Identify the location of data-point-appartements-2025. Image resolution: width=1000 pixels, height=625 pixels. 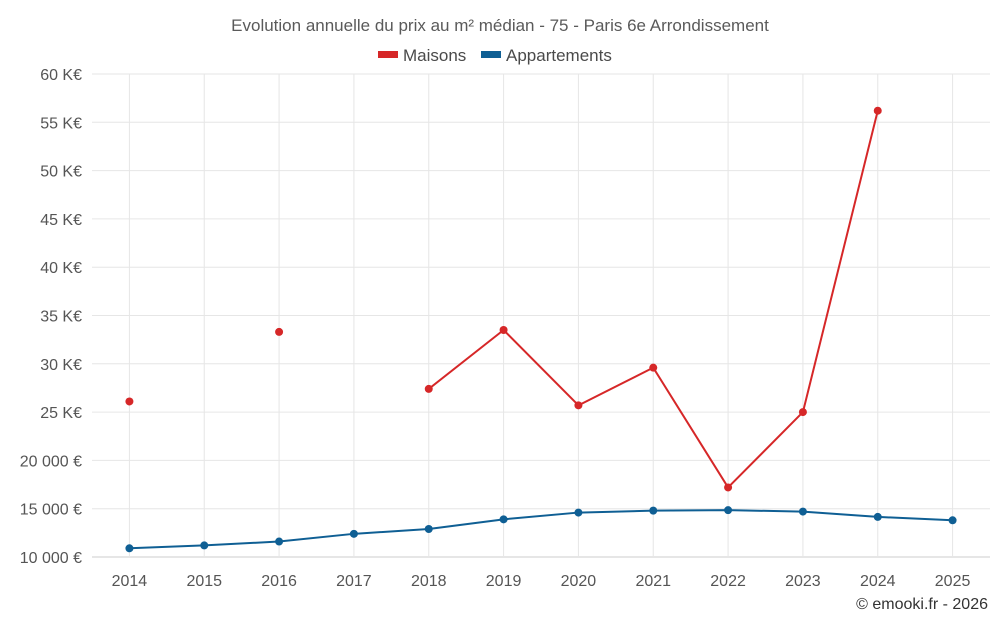
(952, 520).